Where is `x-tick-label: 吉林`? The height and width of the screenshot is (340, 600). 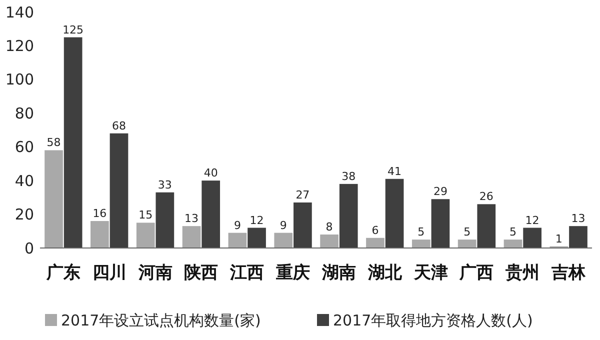 x-tick-label: 吉林 is located at coordinates (568, 273).